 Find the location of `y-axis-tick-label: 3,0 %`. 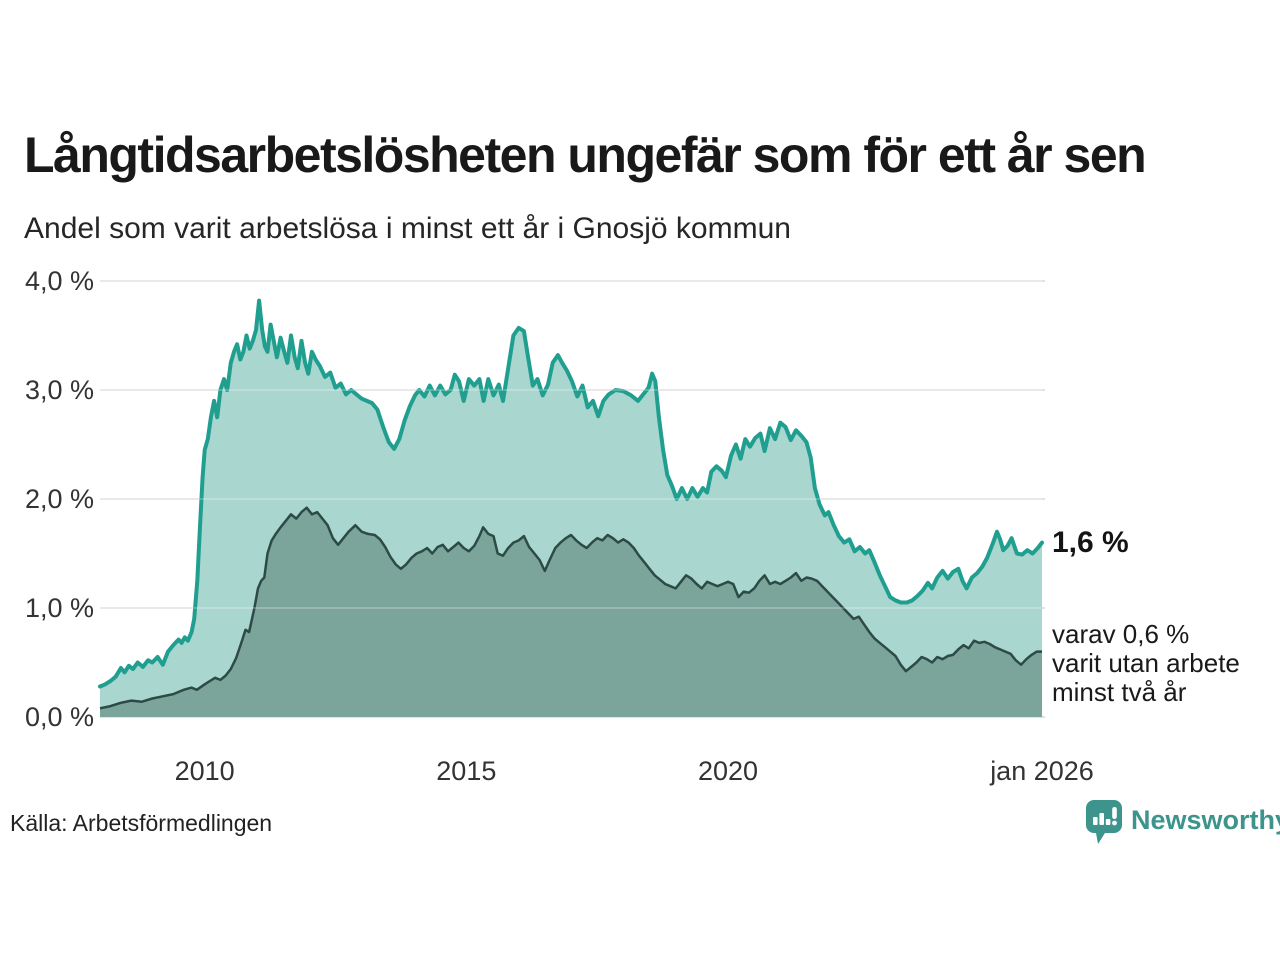

y-axis-tick-label: 3,0 % is located at coordinates (59, 390).